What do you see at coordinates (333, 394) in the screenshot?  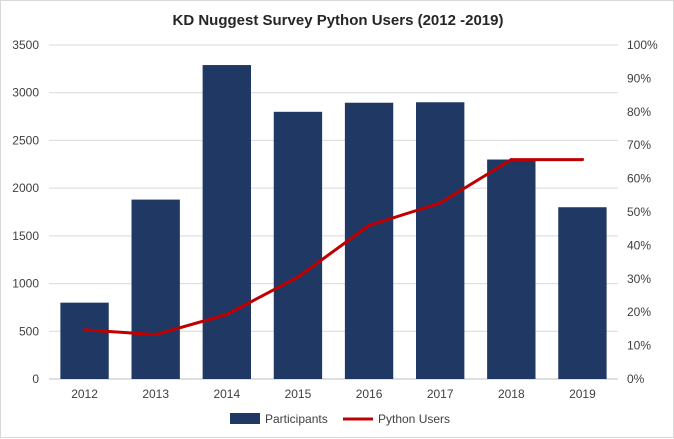 I see `x-axis-ticks: 2012 2013 2014 2015 2016 2017 2018 2019` at bounding box center [333, 394].